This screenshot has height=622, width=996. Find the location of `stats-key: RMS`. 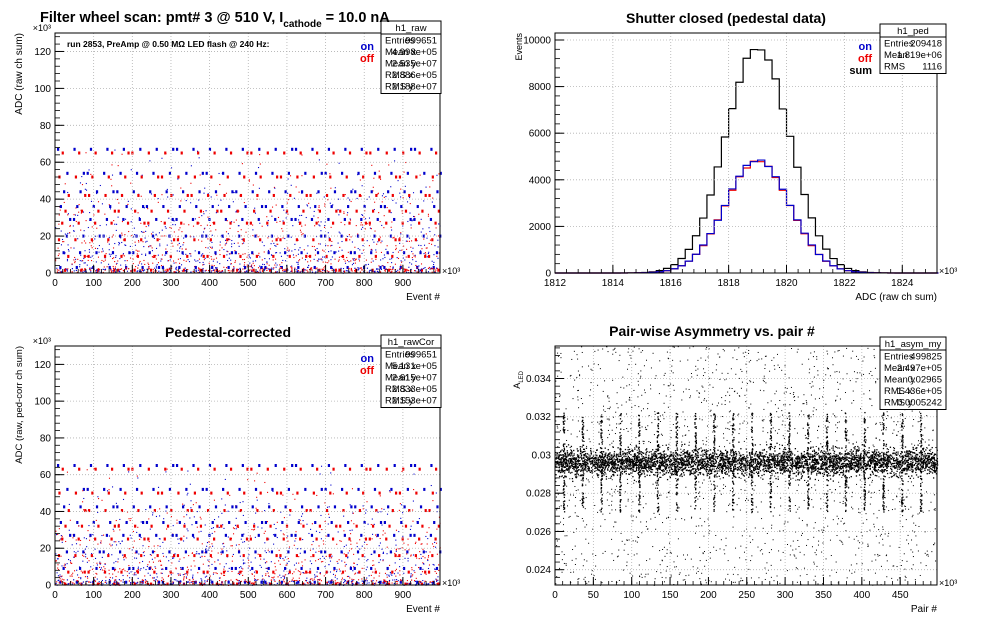

stats-key: RMS is located at coordinates (894, 67).